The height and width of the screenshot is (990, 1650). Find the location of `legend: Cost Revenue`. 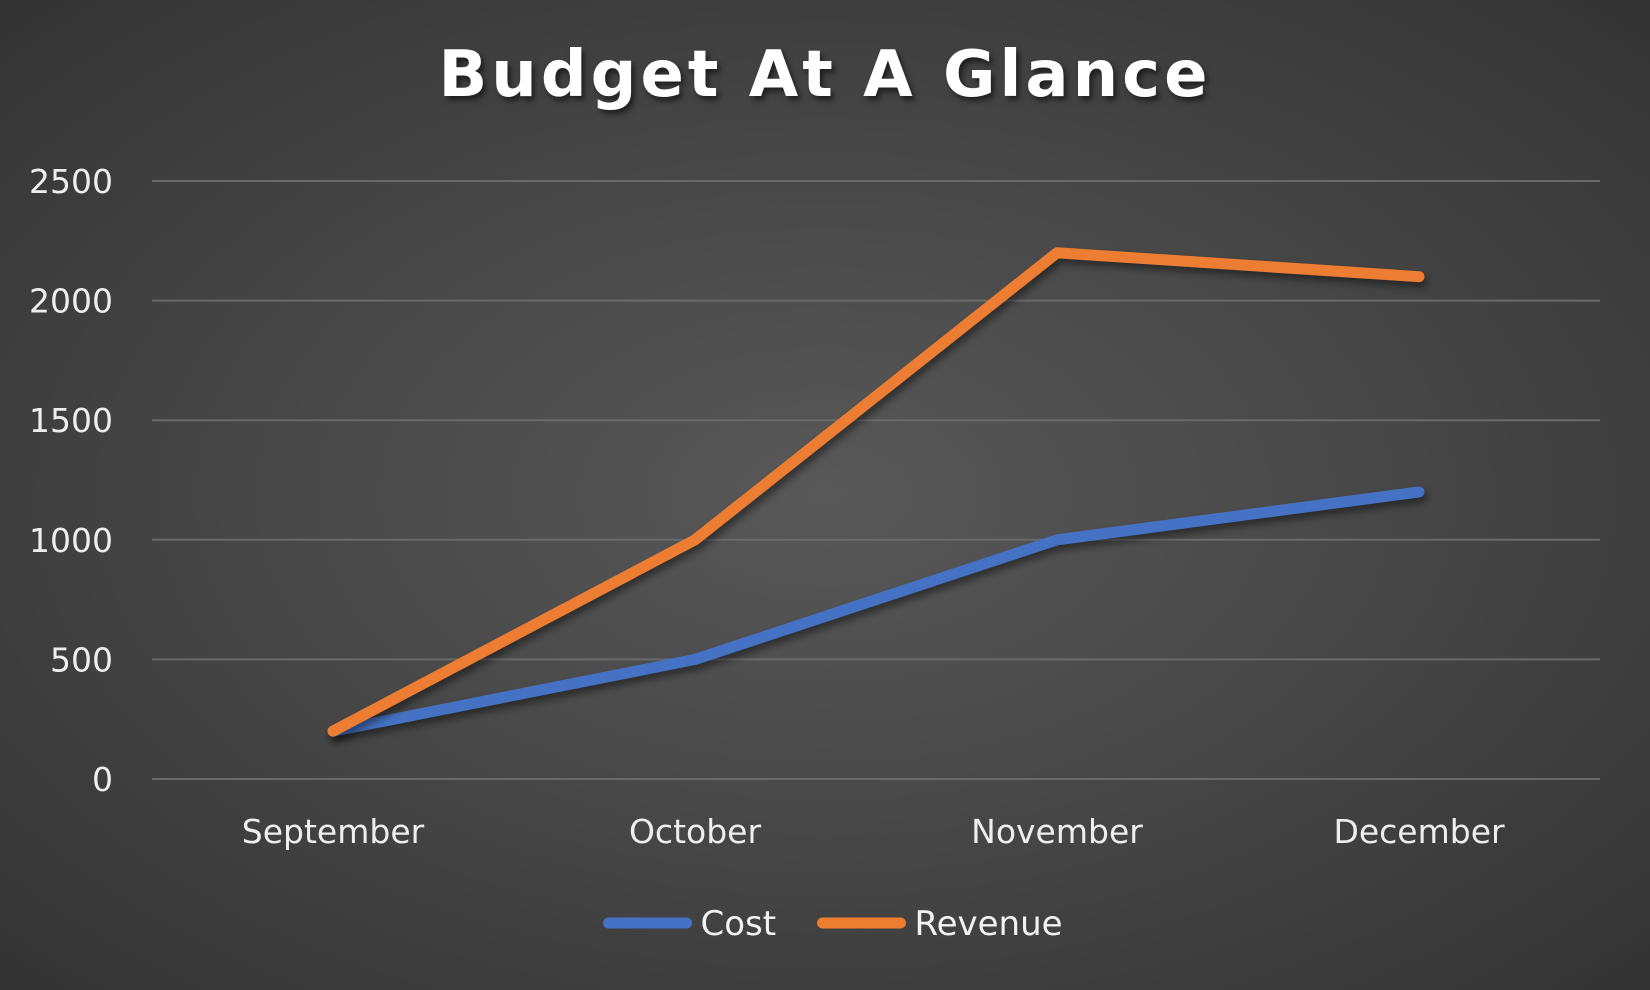

legend: Cost Revenue is located at coordinates (833, 924).